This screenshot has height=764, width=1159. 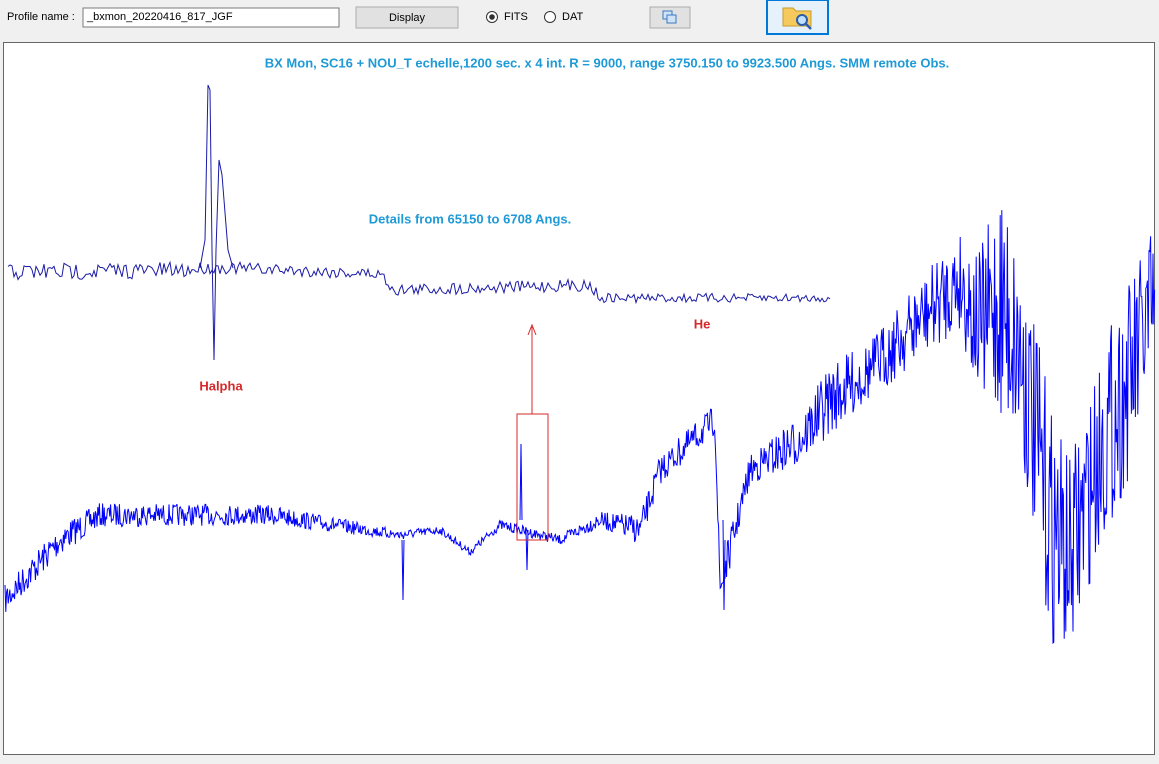 I want to click on annotation: He, so click(x=702, y=323).